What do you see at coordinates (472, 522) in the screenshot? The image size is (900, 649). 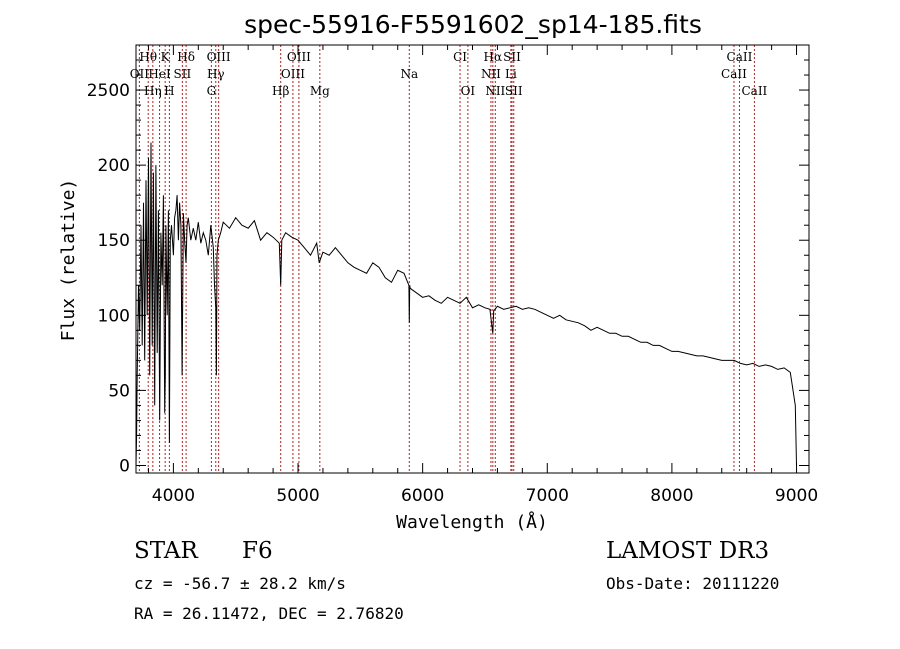 I see `x-axis-label: Wavelength (Å)` at bounding box center [472, 522].